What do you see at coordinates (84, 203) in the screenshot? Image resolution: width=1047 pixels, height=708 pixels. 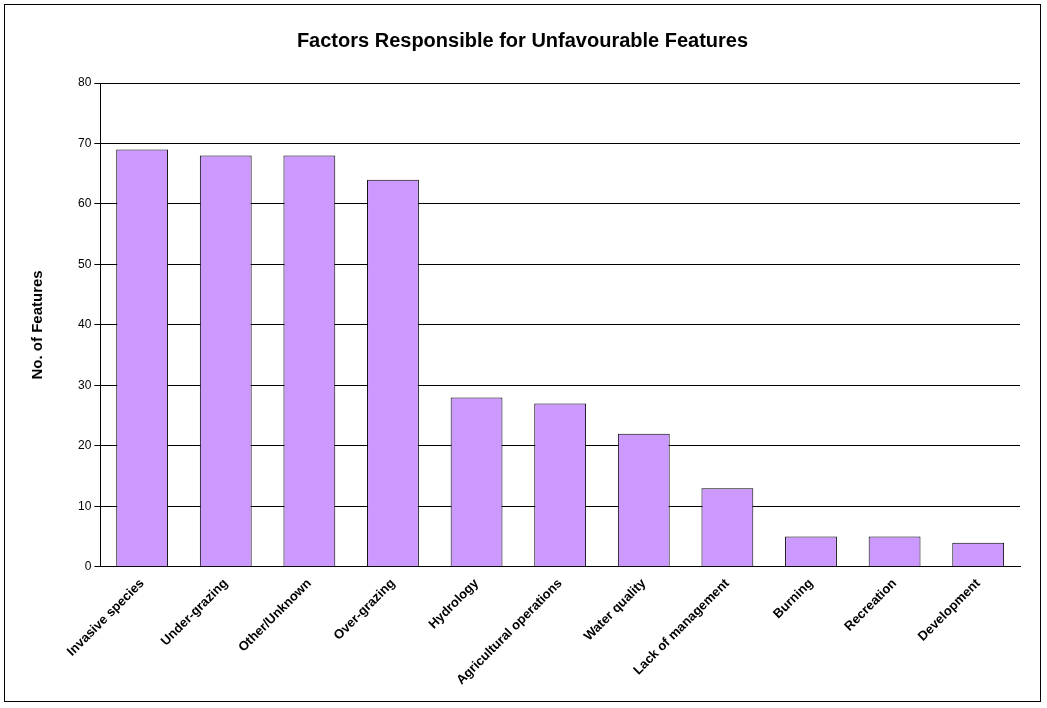 I see `y-tick-label: 60` at bounding box center [84, 203].